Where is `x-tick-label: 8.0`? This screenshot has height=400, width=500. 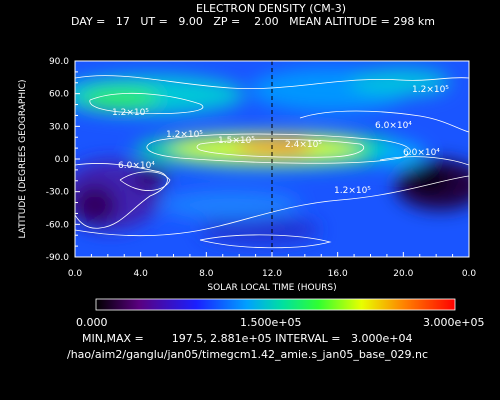
x-tick-label: 8.0 is located at coordinates (206, 274).